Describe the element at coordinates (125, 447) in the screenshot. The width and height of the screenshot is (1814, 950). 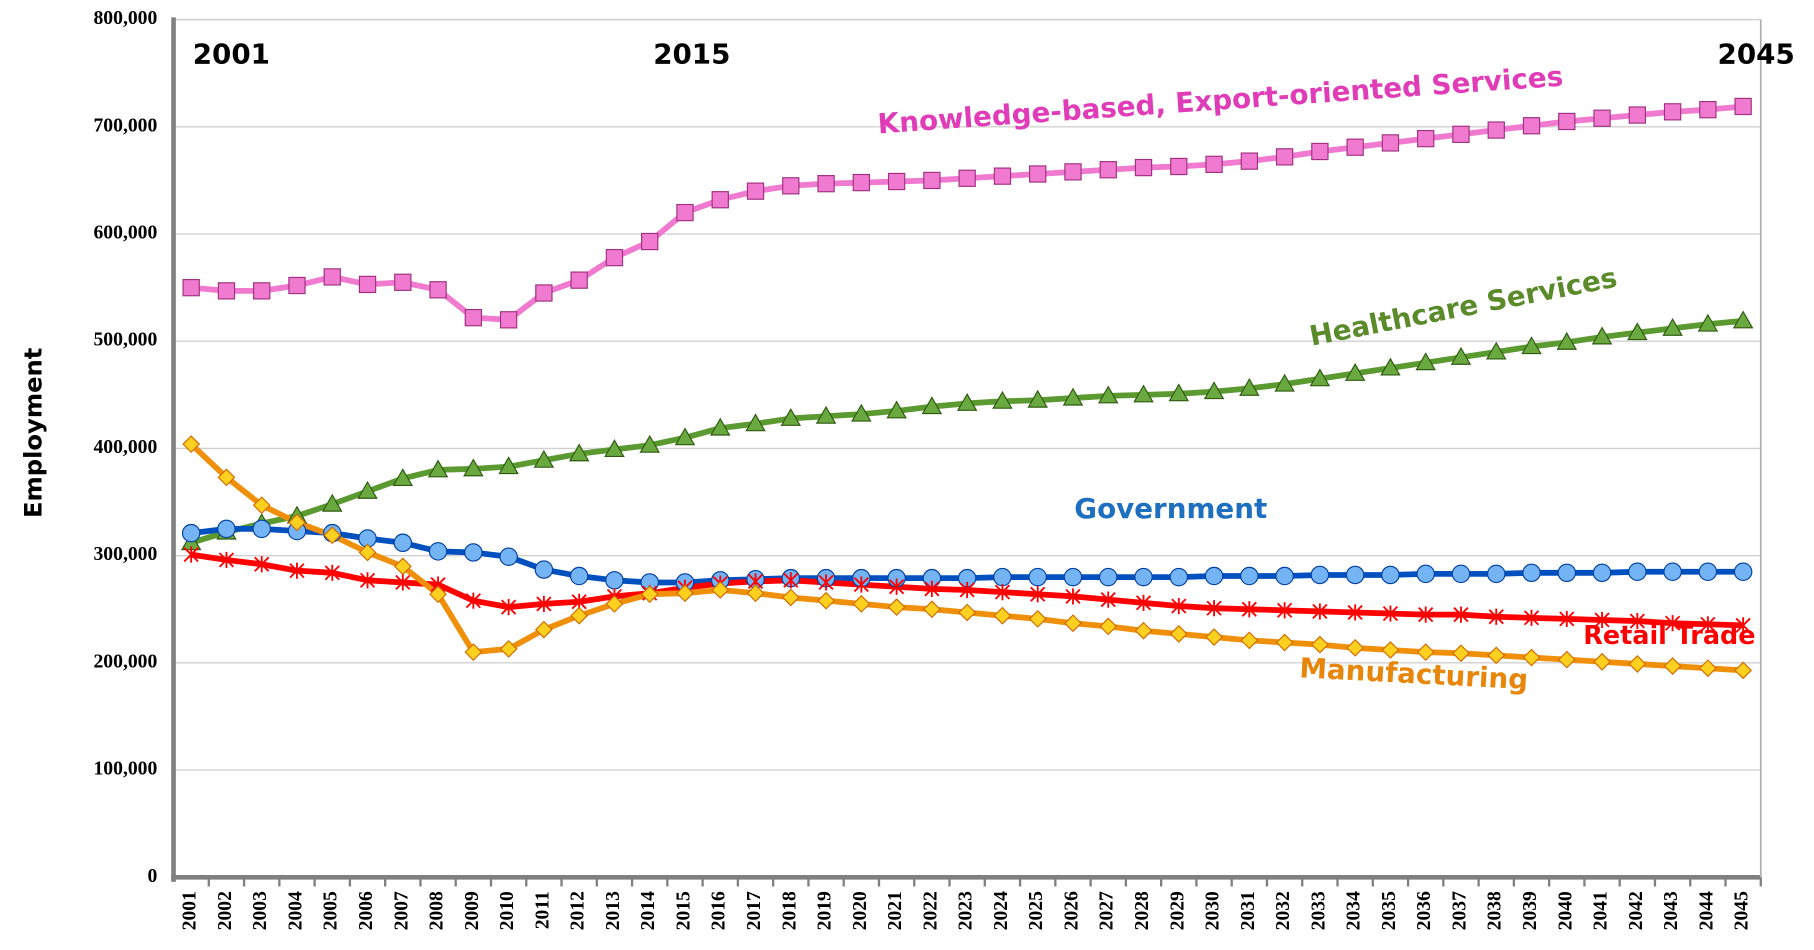
I see `y-tick-label: 400,000` at that location.